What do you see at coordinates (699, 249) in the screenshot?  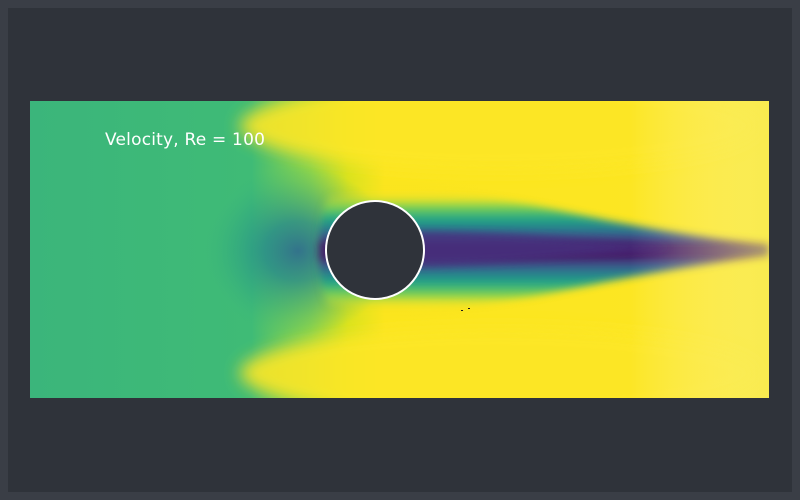 I see `outflow-edge` at bounding box center [699, 249].